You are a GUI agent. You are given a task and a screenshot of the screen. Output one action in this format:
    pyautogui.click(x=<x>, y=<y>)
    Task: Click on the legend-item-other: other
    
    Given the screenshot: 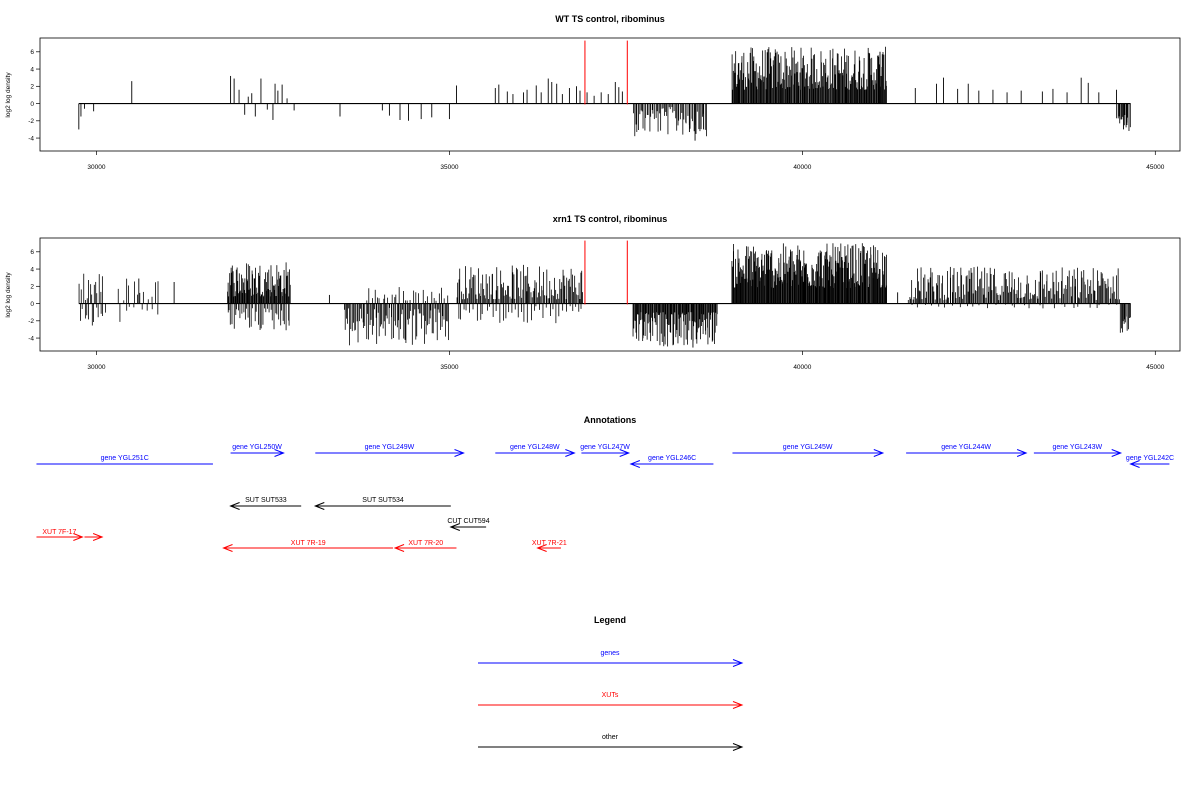 What is the action you would take?
    pyautogui.click(x=611, y=742)
    